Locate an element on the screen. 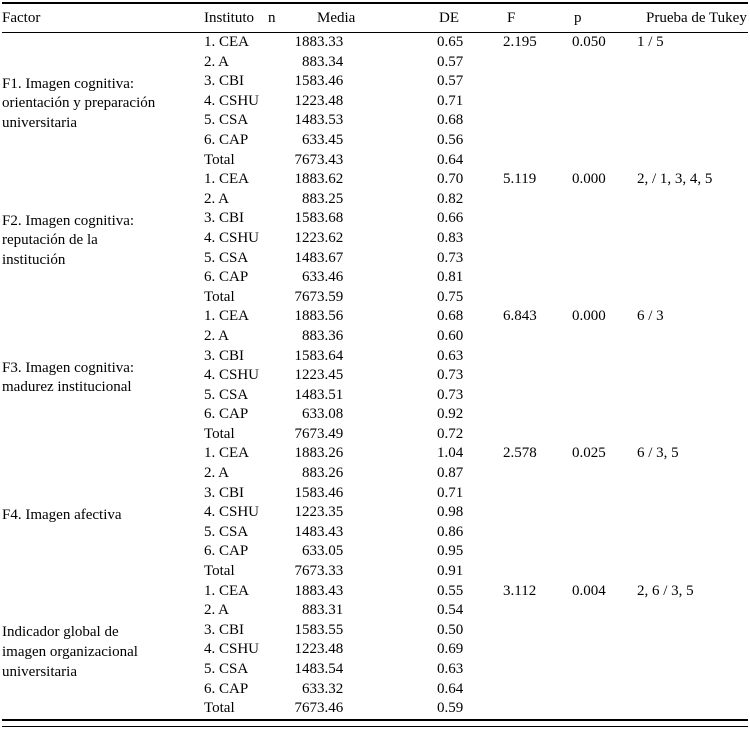 The width and height of the screenshot is (750, 729). cell-n: 63 is located at coordinates (309, 414).